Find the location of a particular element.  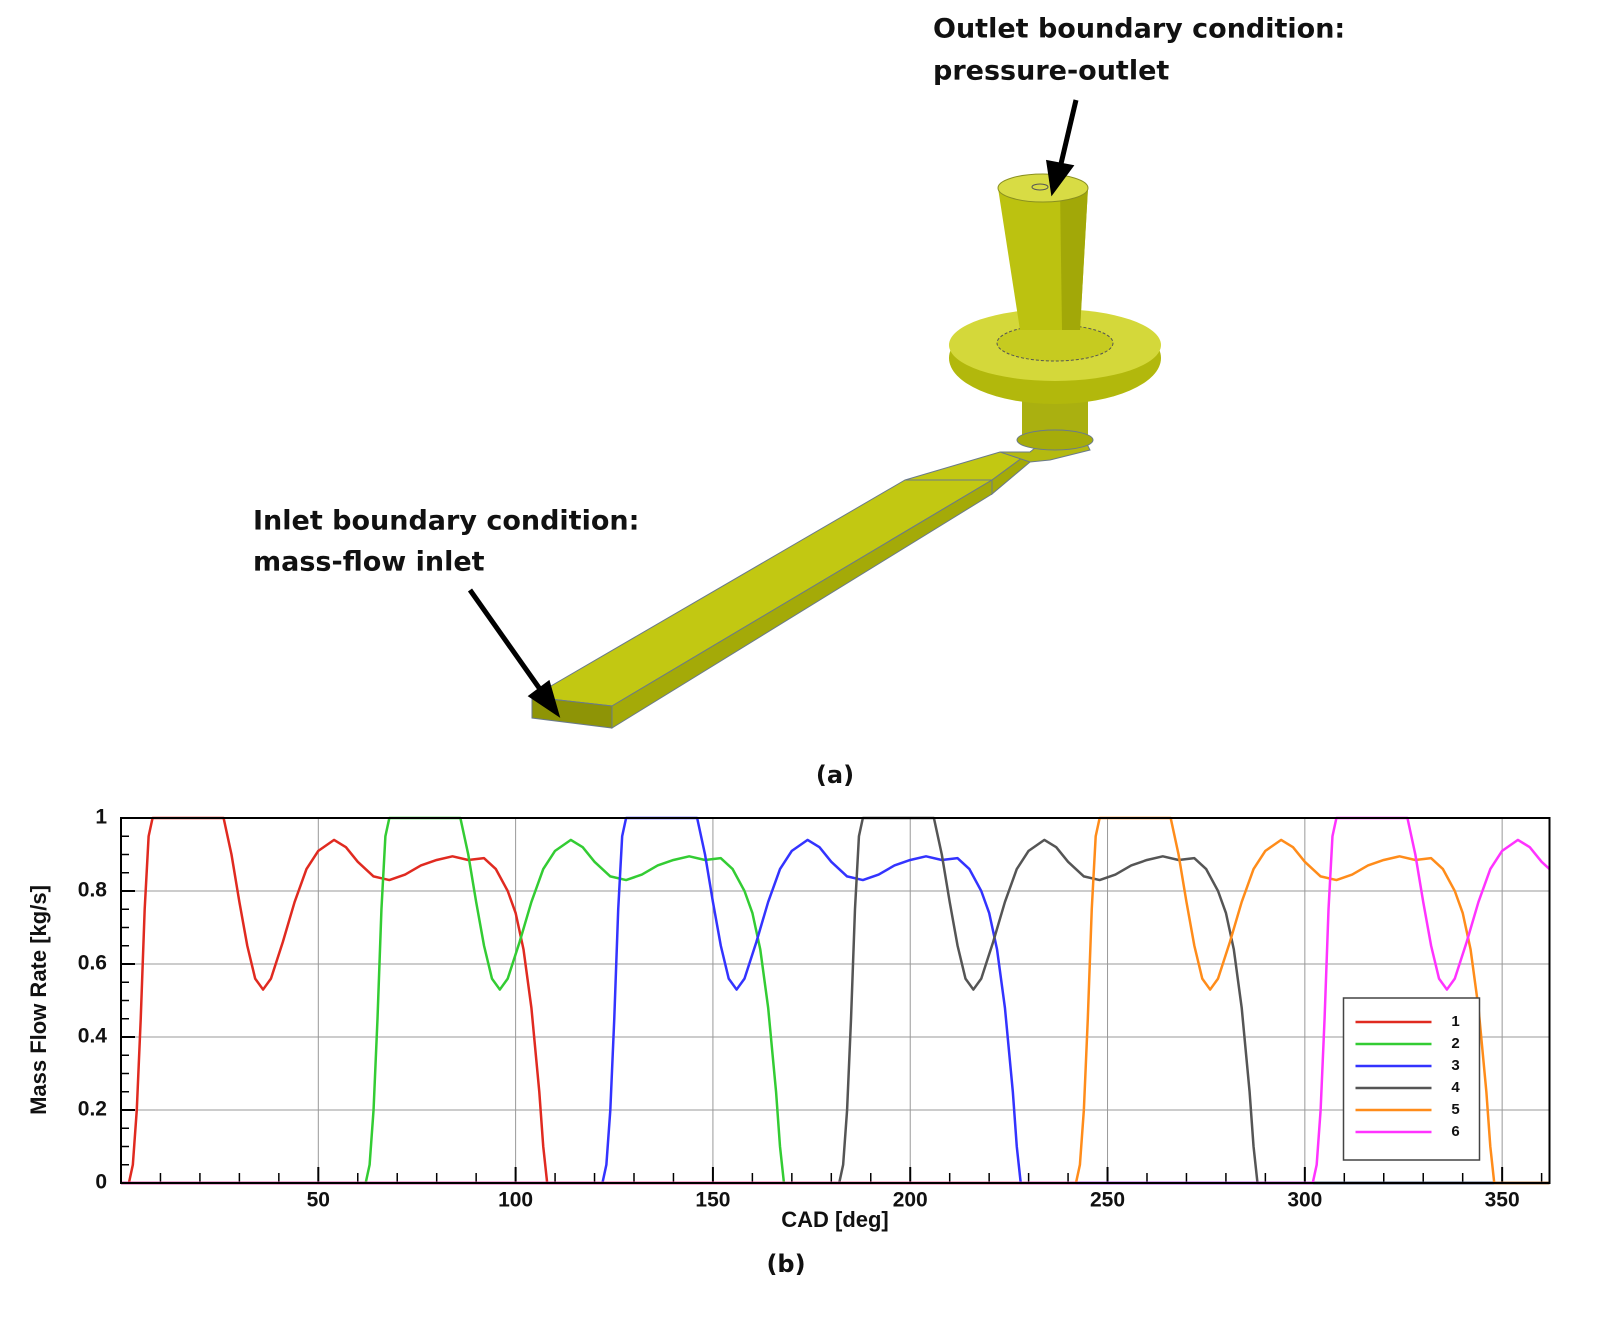

legend: 1 2 3 4 5 6 is located at coordinates (1411, 1079).